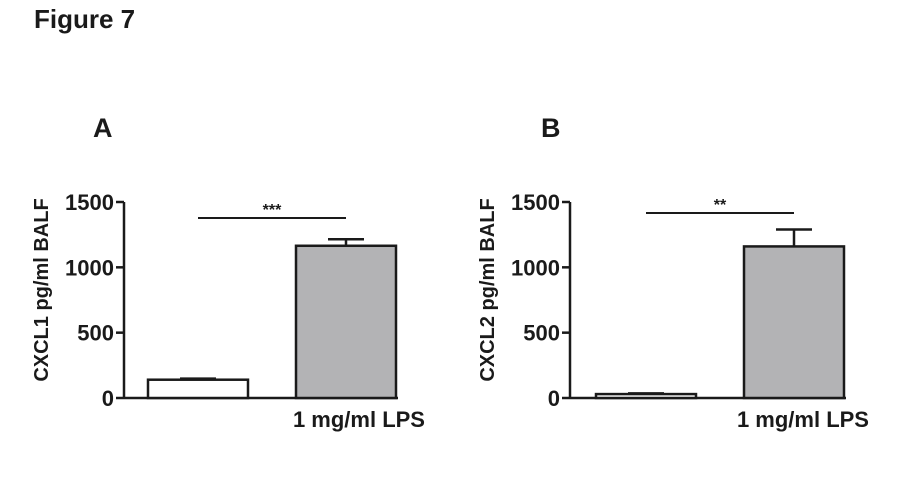 The width and height of the screenshot is (900, 497). Describe the element at coordinates (551, 128) in the screenshot. I see `panel-letter-b: B` at that location.